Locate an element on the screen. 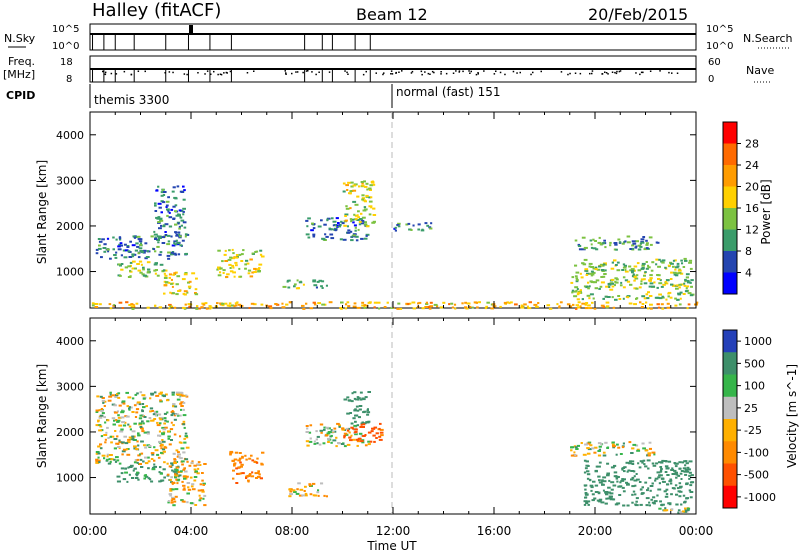  nsky-label: N.Sky is located at coordinates (20, 38).